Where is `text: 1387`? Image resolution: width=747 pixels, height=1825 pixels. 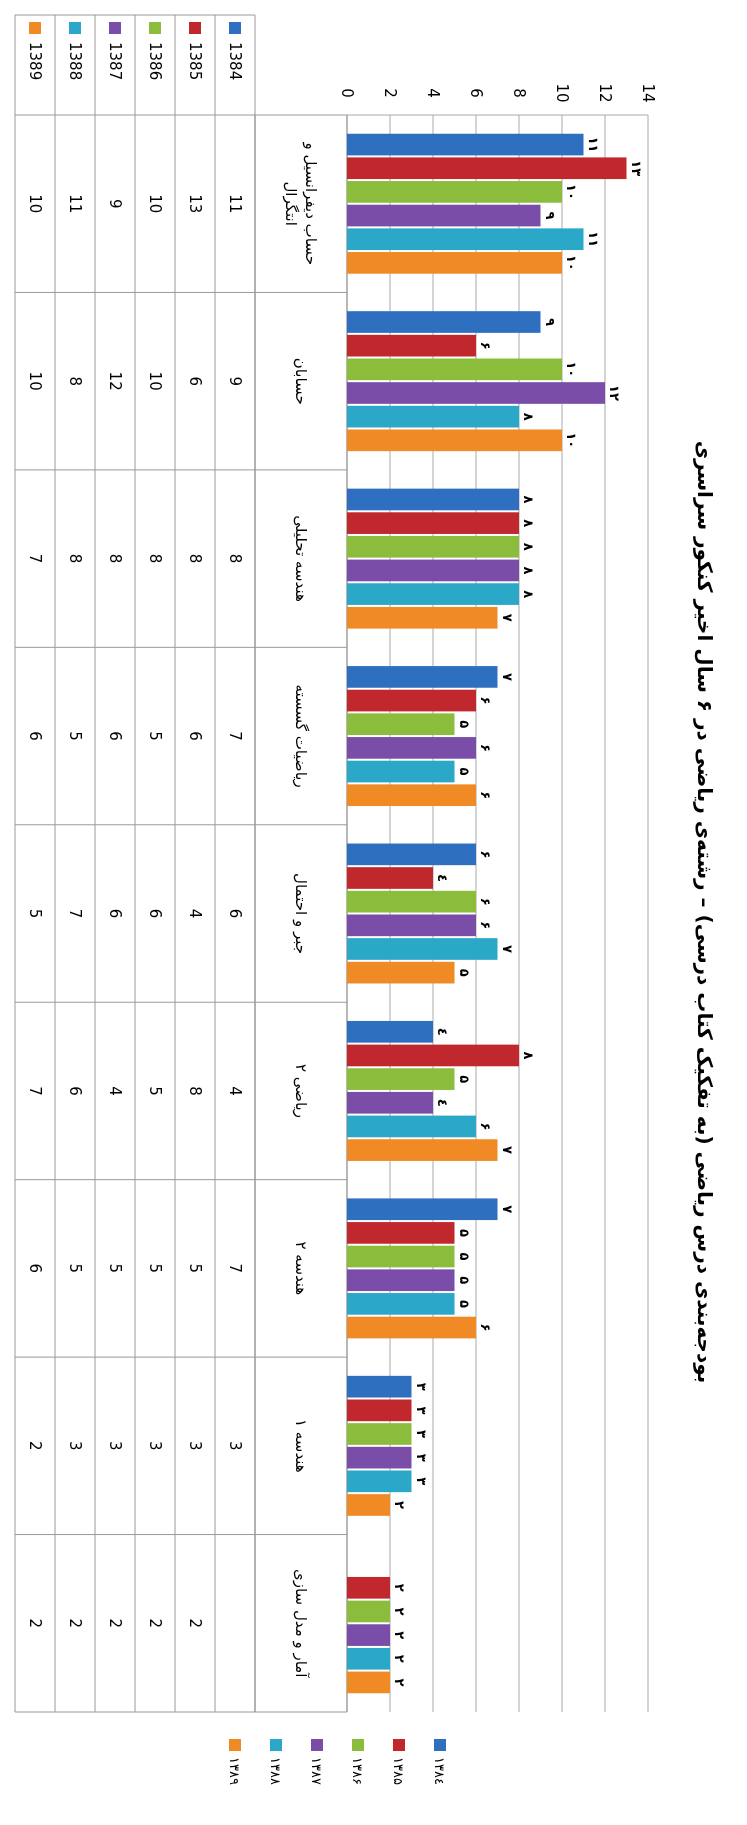
text: 1387 is located at coordinates (114, 61).